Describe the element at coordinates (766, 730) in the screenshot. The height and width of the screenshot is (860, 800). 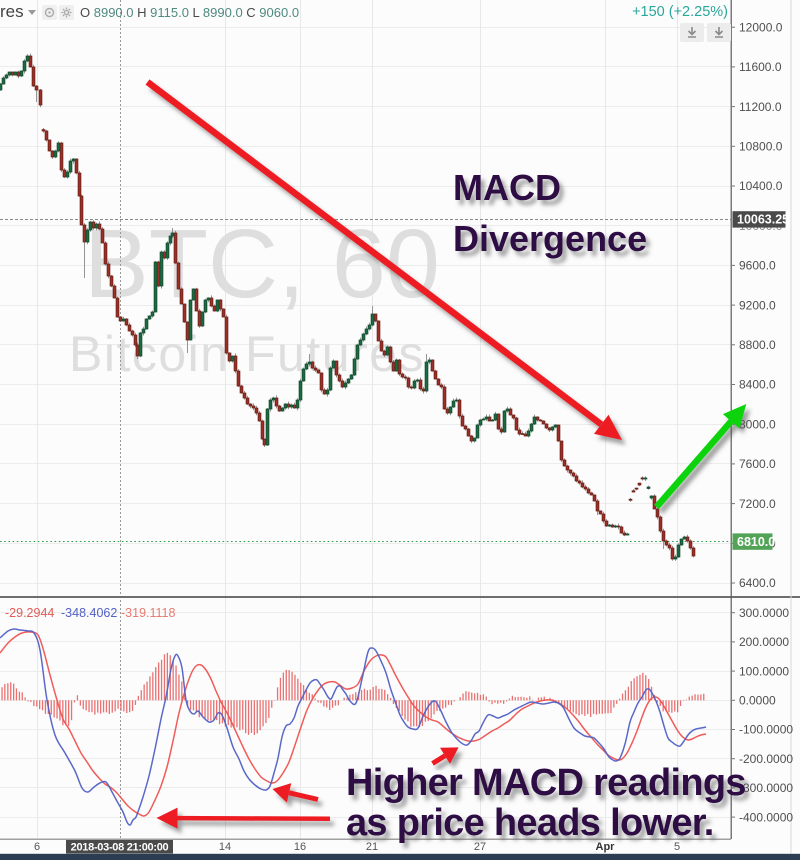
I see `svg-text: -100.0000` at that location.